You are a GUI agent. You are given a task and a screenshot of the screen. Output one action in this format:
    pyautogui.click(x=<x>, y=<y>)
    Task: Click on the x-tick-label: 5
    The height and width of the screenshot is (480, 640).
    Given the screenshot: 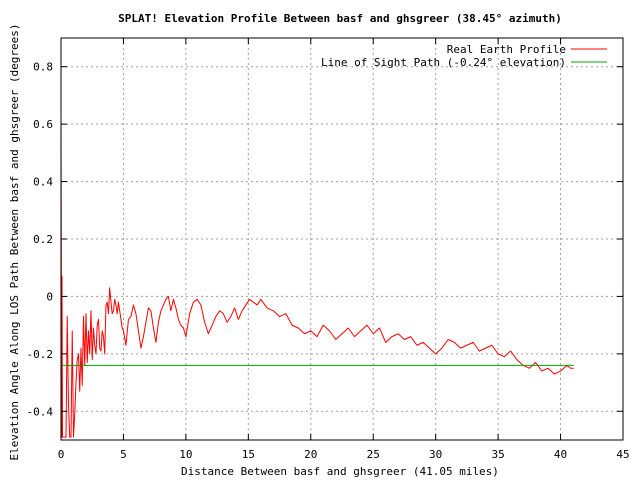 What is the action you would take?
    pyautogui.click(x=123, y=454)
    